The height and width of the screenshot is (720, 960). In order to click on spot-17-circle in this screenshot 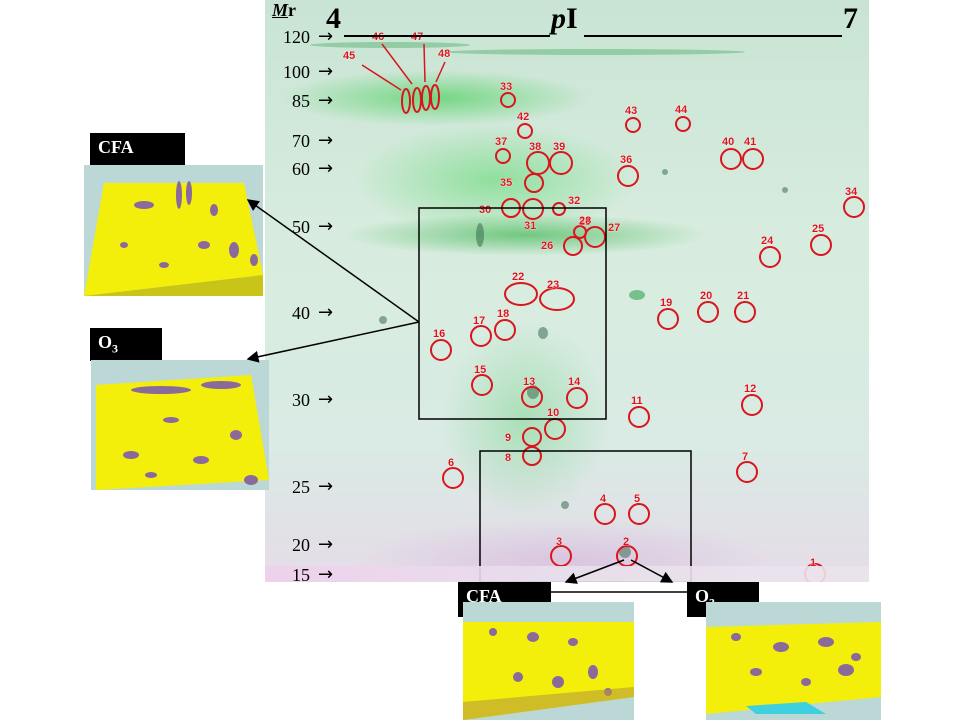, I will do `click(481, 336)`.